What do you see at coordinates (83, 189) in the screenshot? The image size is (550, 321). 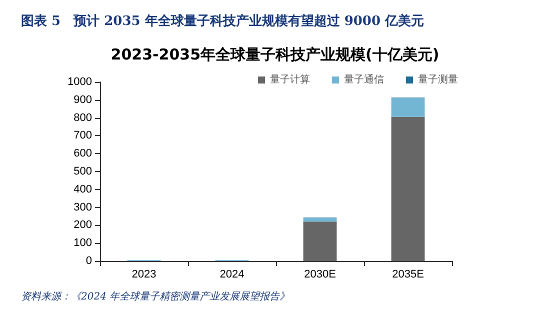 I see `y-tick-label: 400` at bounding box center [83, 189].